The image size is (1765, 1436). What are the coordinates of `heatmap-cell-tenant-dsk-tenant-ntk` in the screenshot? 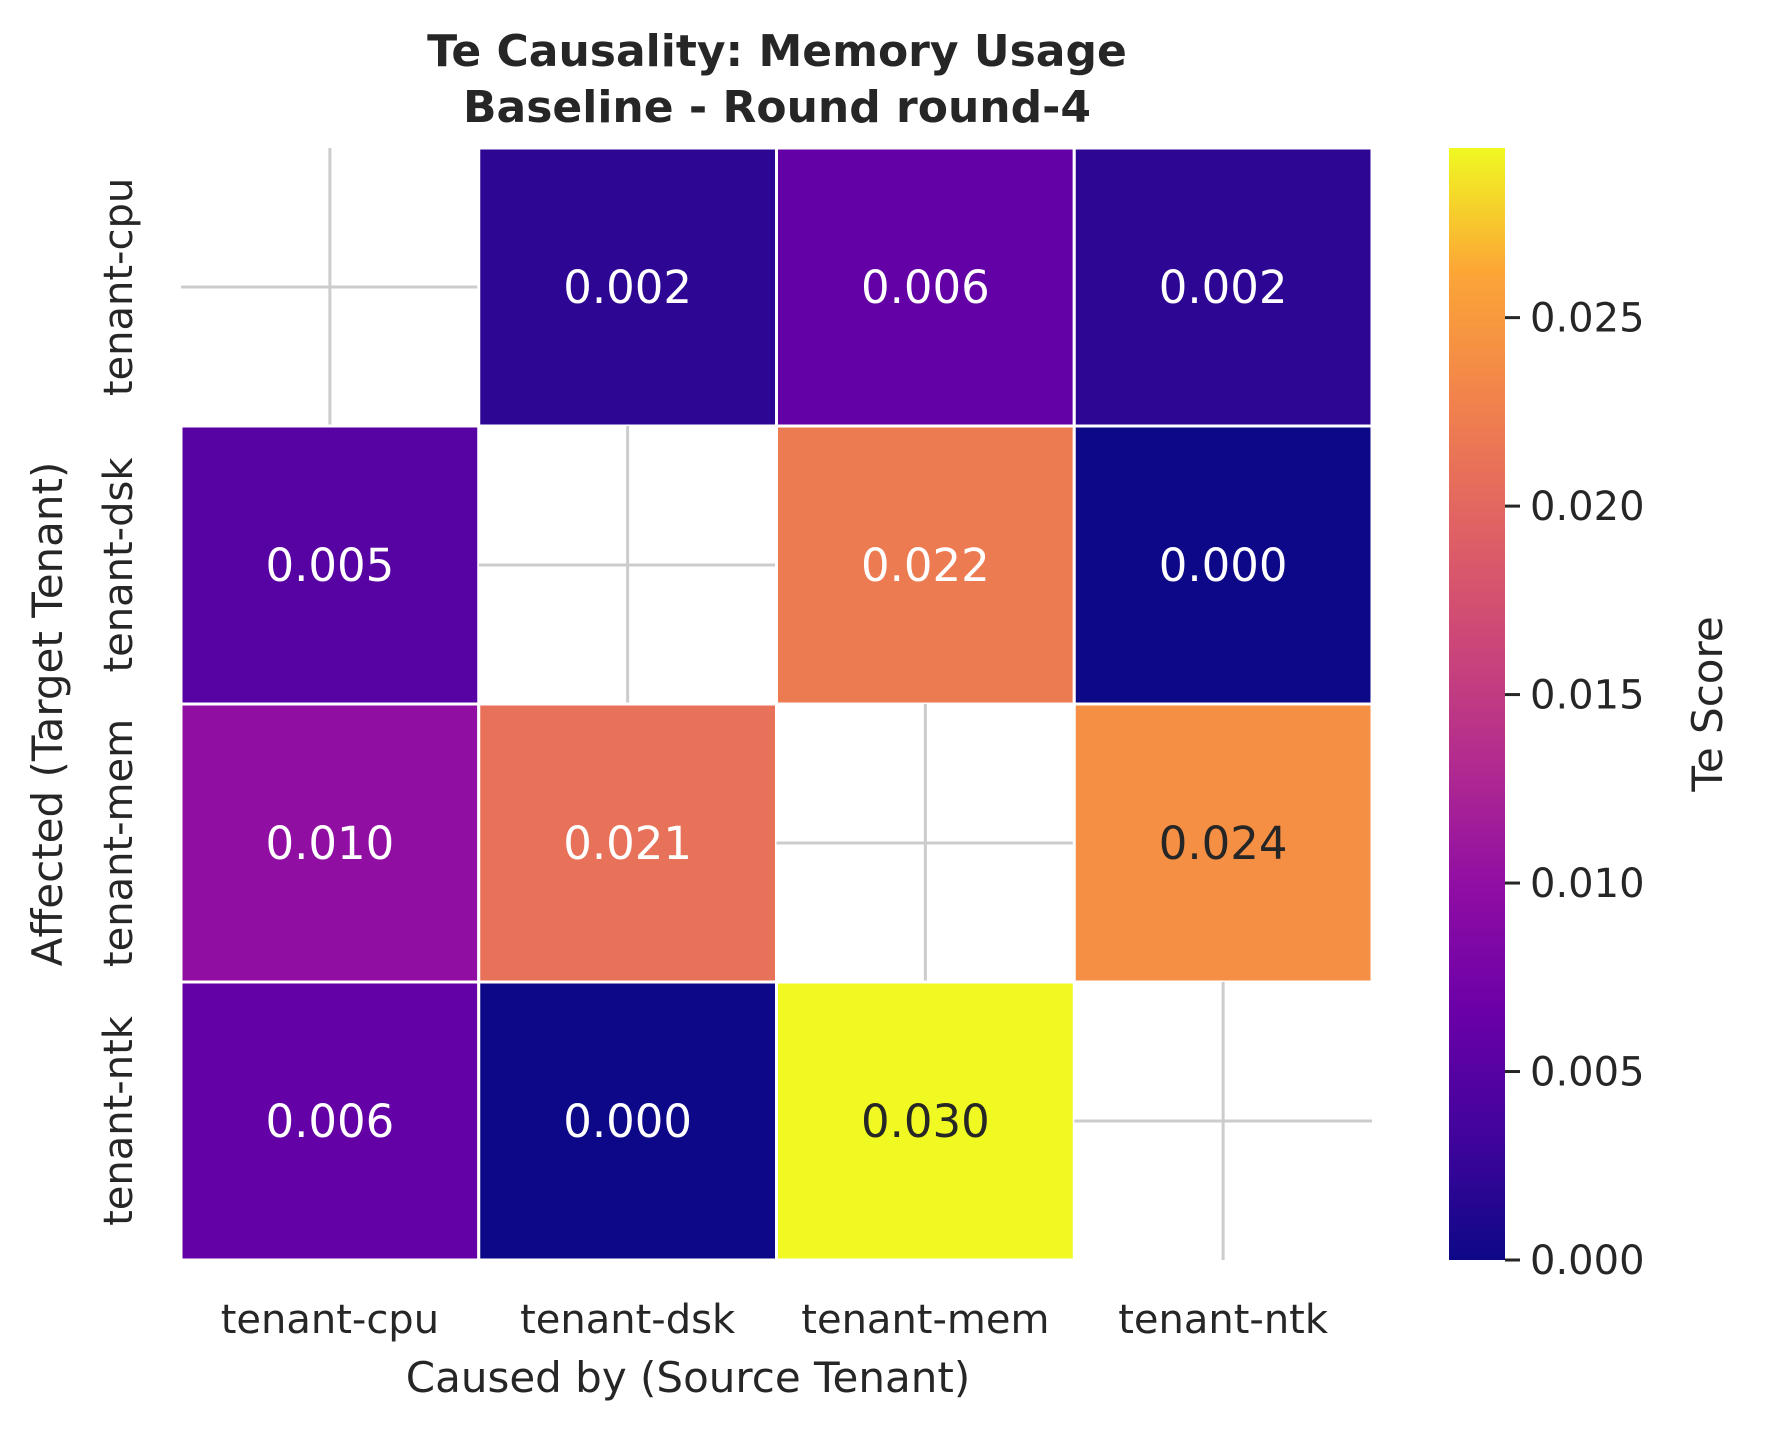 It's located at (1223, 565).